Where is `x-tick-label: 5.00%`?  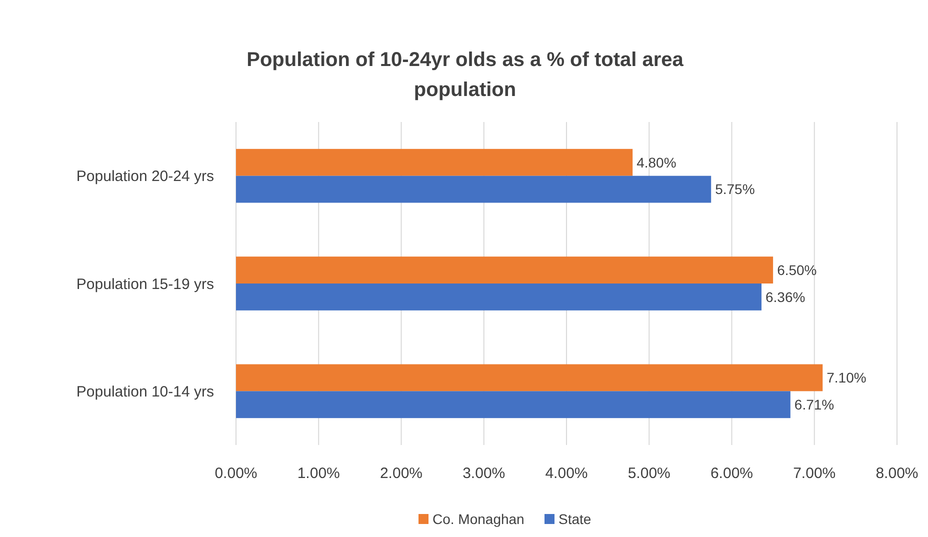
x-tick-label: 5.00% is located at coordinates (649, 473).